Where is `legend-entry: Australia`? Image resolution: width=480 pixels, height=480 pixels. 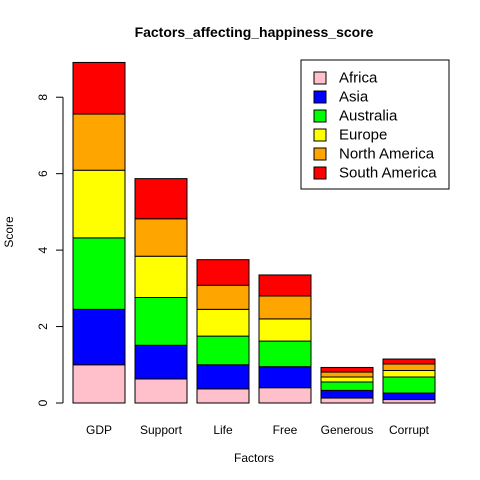 legend-entry: Australia is located at coordinates (368, 116).